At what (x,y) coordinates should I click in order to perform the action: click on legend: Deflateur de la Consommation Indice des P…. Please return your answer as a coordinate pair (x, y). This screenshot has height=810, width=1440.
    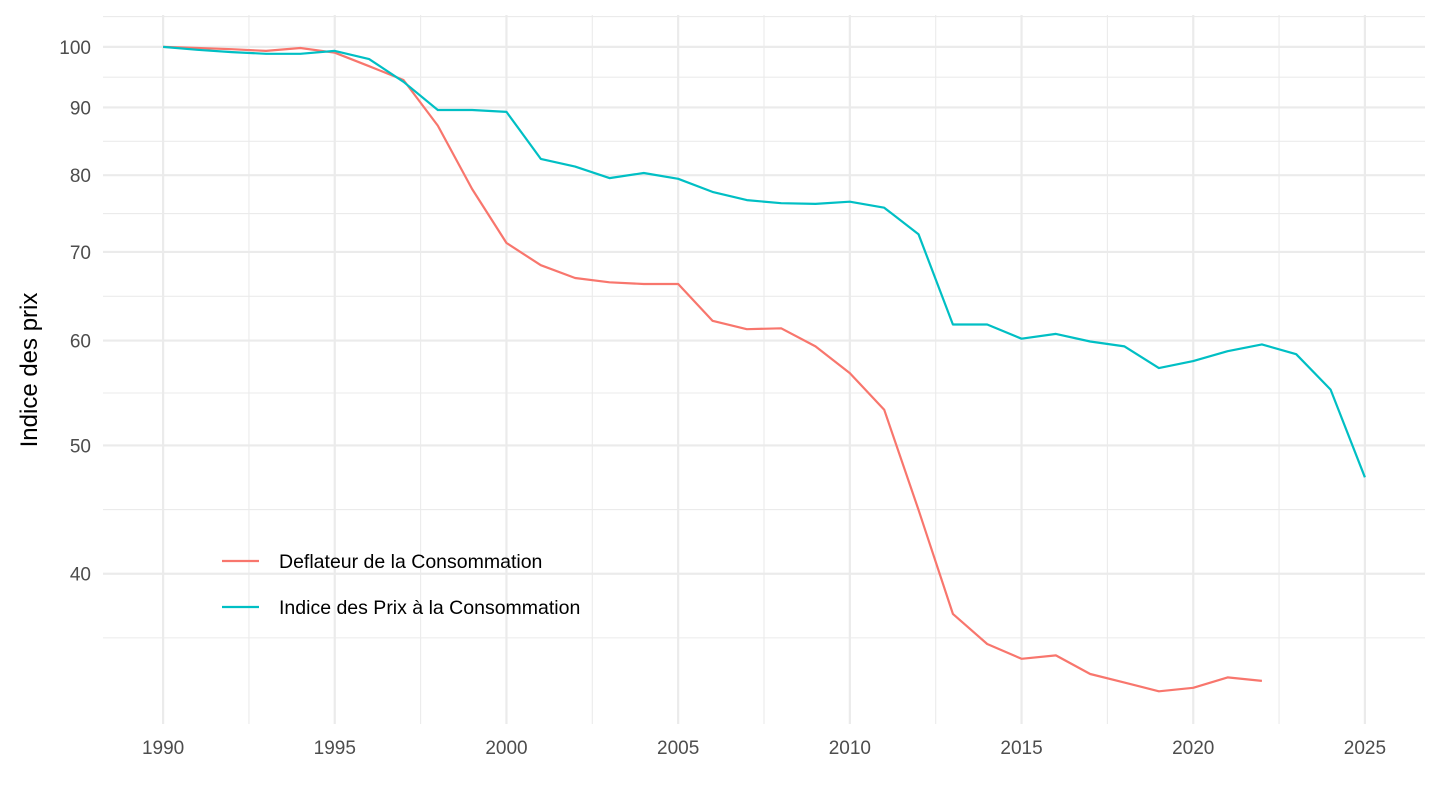
    Looking at the image, I should click on (401, 585).